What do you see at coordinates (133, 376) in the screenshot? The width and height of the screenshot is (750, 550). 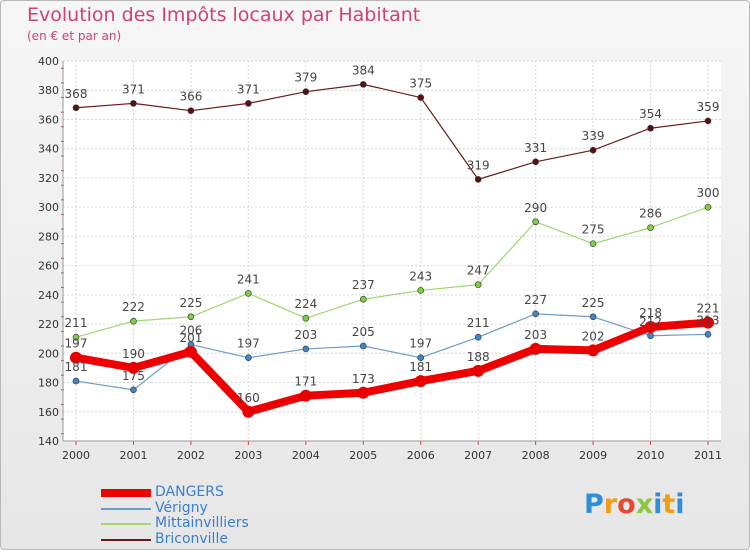 I see `data-label-v-rigny: 175` at bounding box center [133, 376].